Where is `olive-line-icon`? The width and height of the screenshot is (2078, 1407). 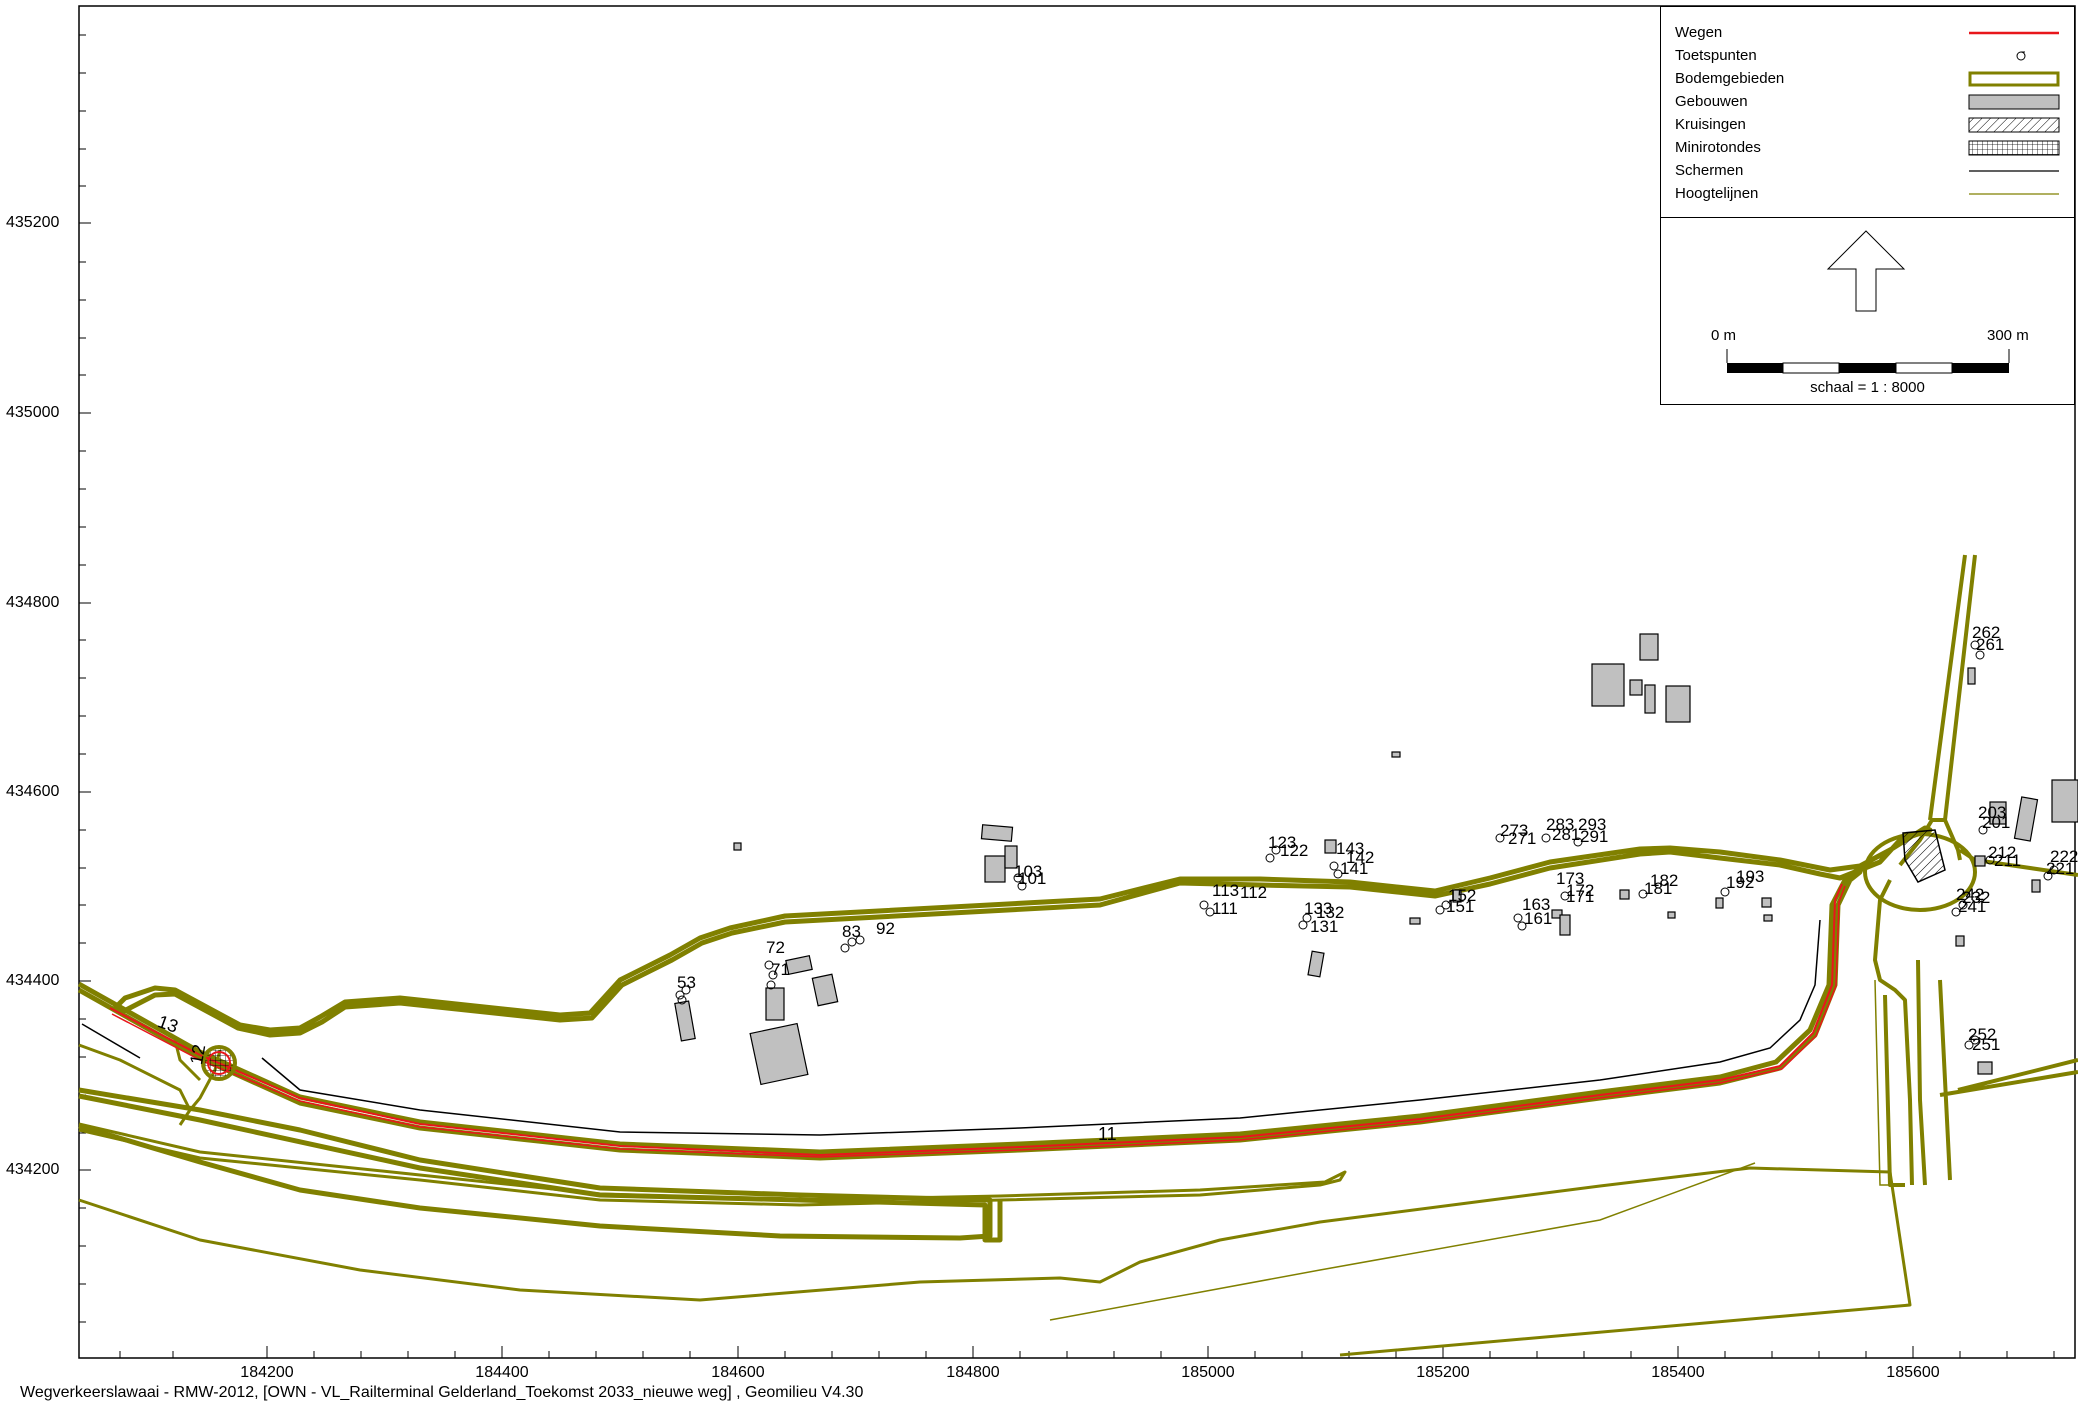 olive-line-icon is located at coordinates (2014, 194).